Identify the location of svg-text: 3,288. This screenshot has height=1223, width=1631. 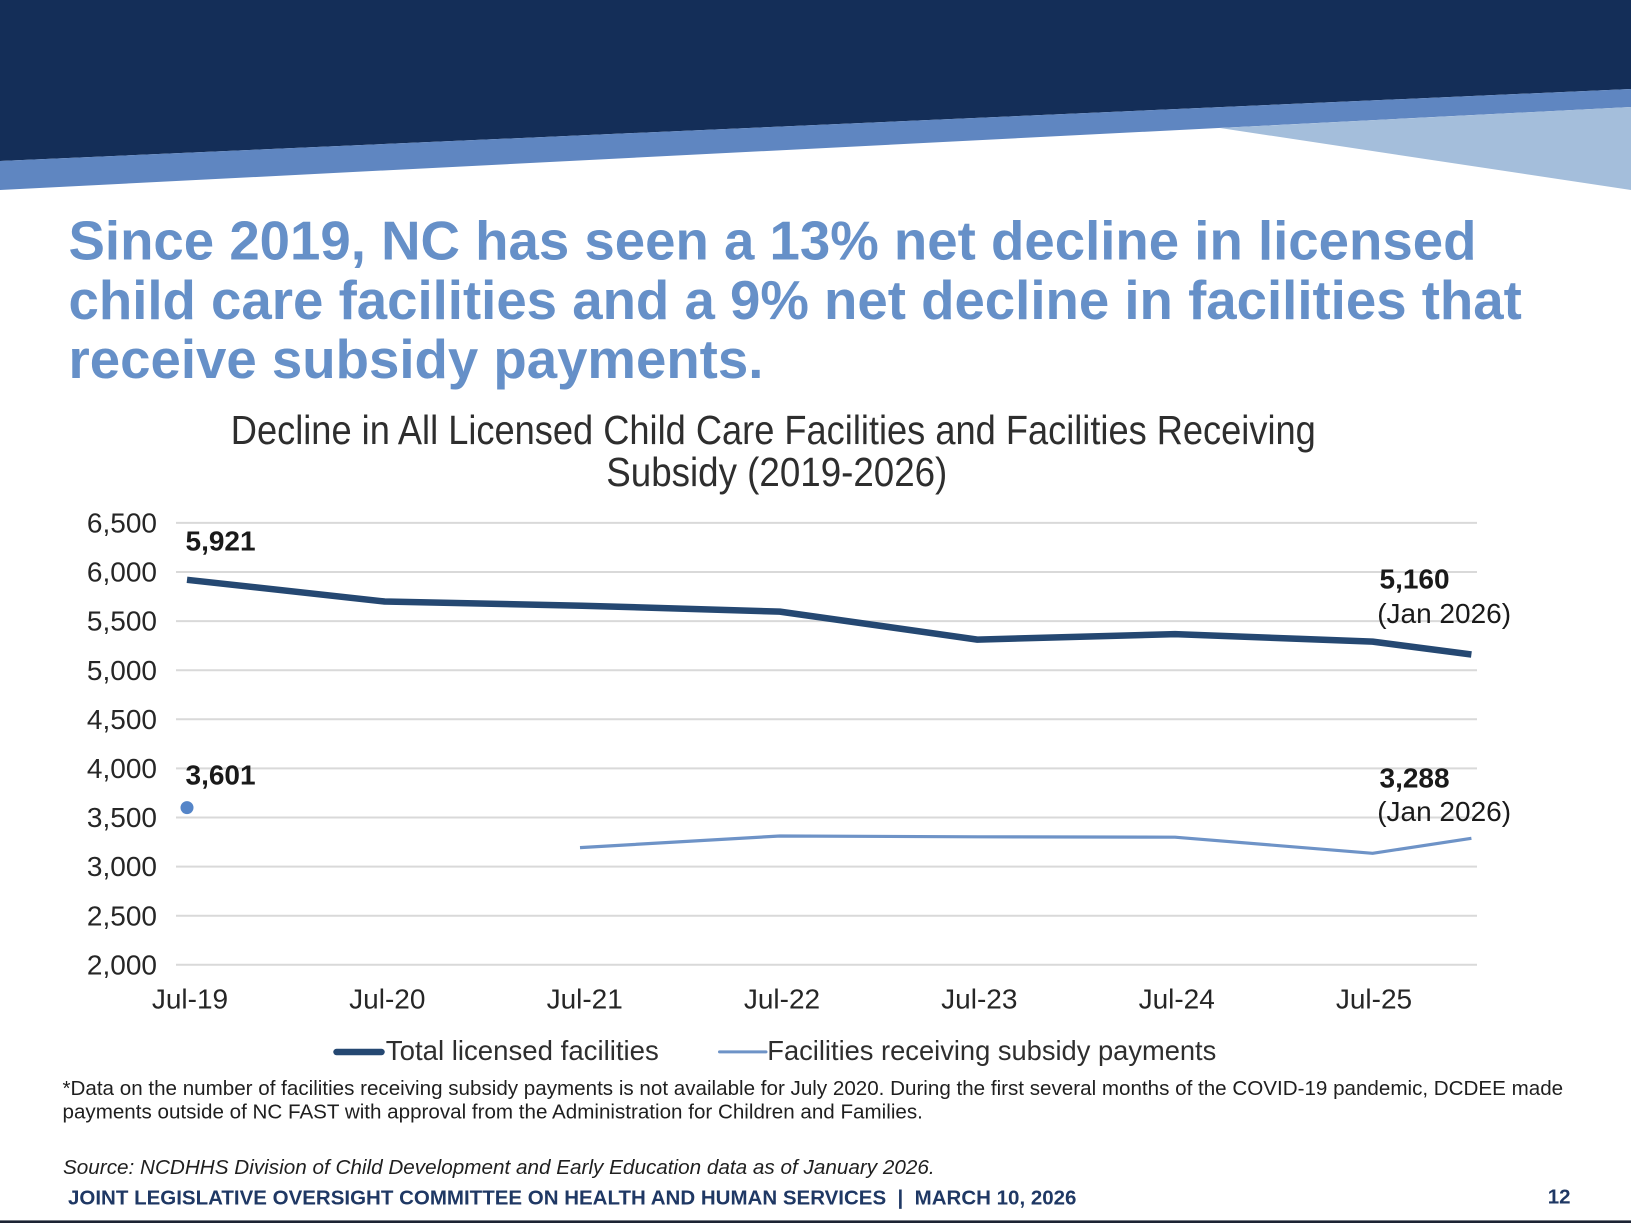
(1415, 777).